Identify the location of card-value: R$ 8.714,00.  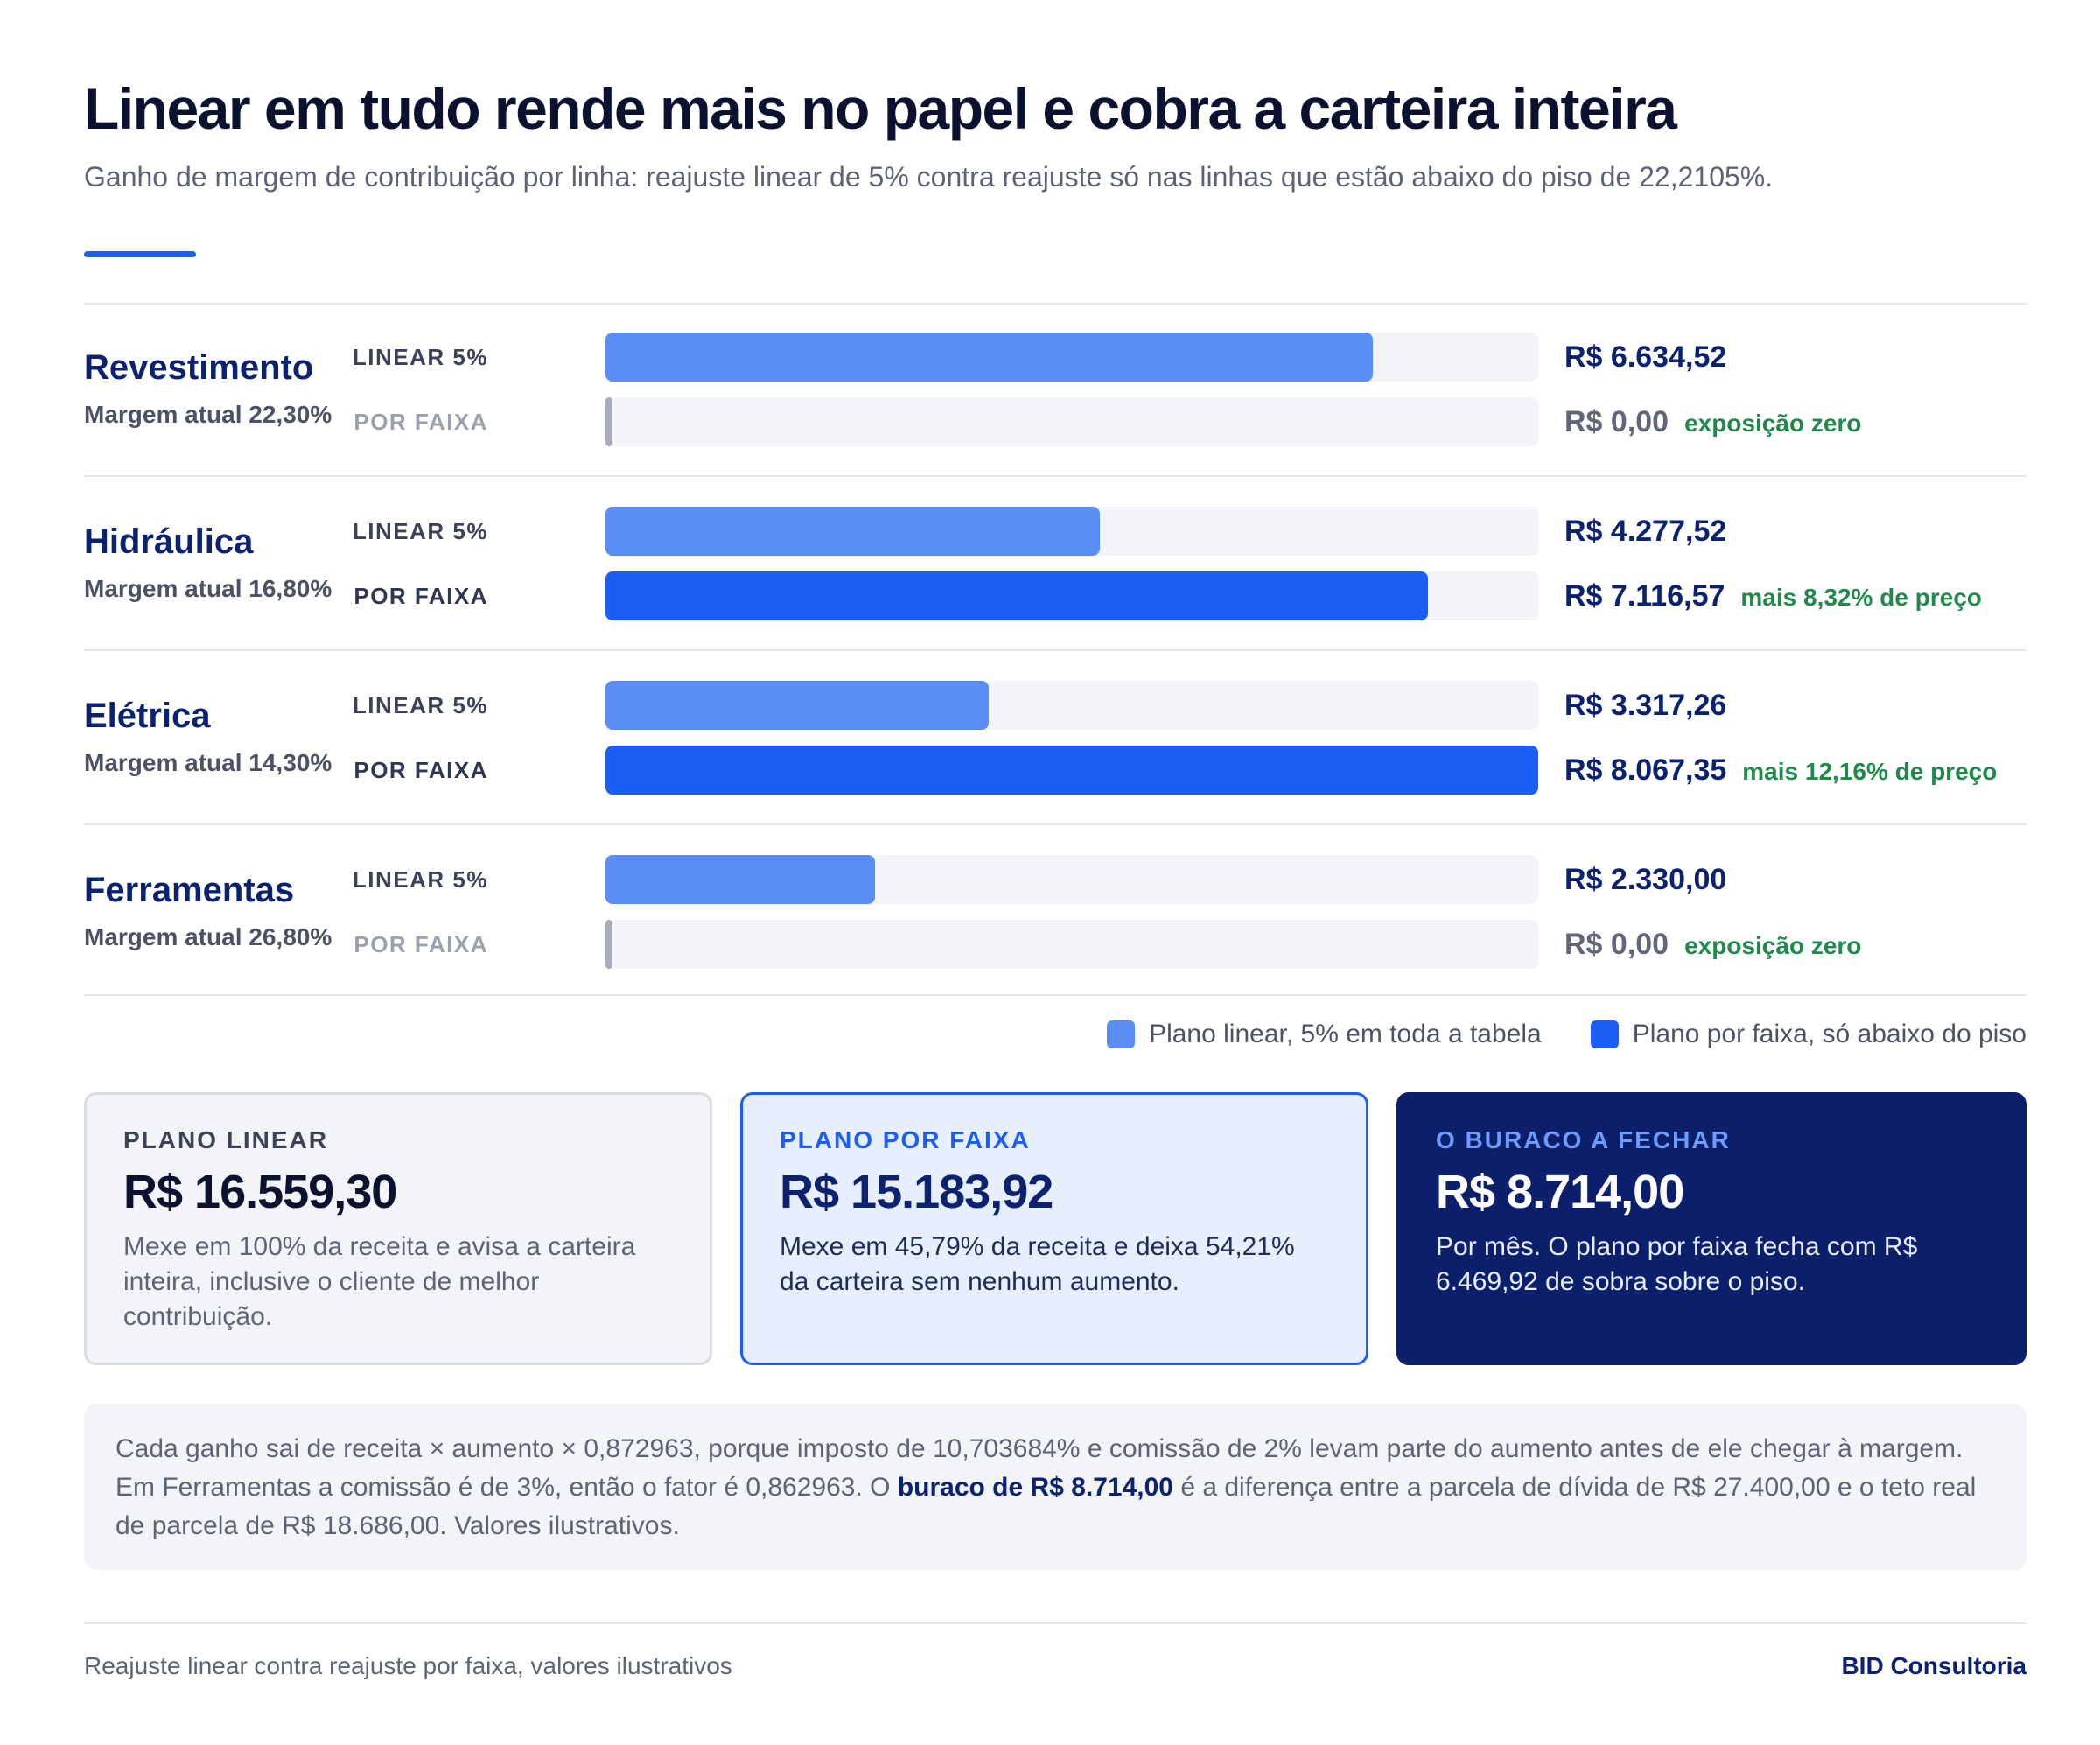
(1560, 1192).